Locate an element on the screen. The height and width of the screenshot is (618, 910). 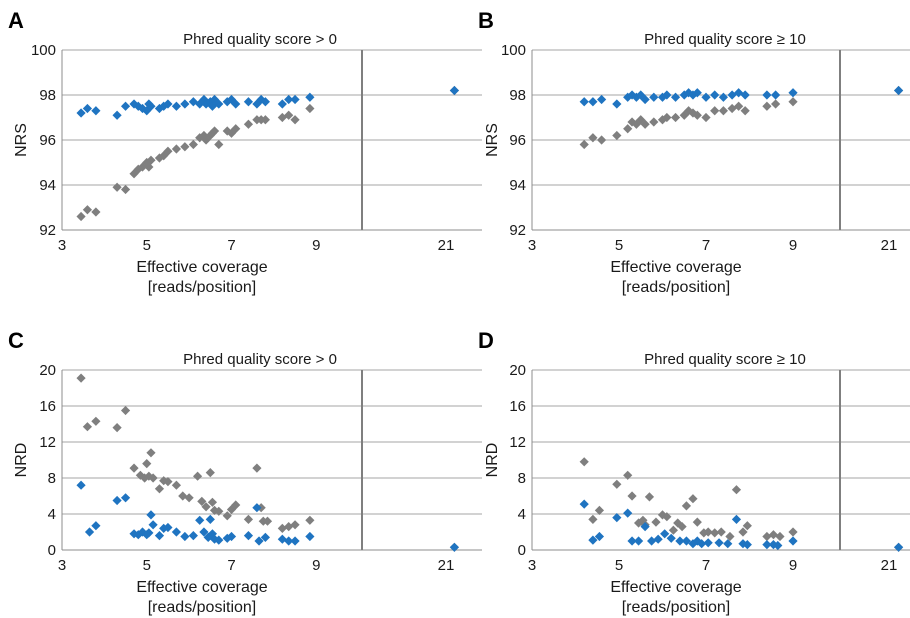
x-tick-label: 9 is located at coordinates (793, 565).